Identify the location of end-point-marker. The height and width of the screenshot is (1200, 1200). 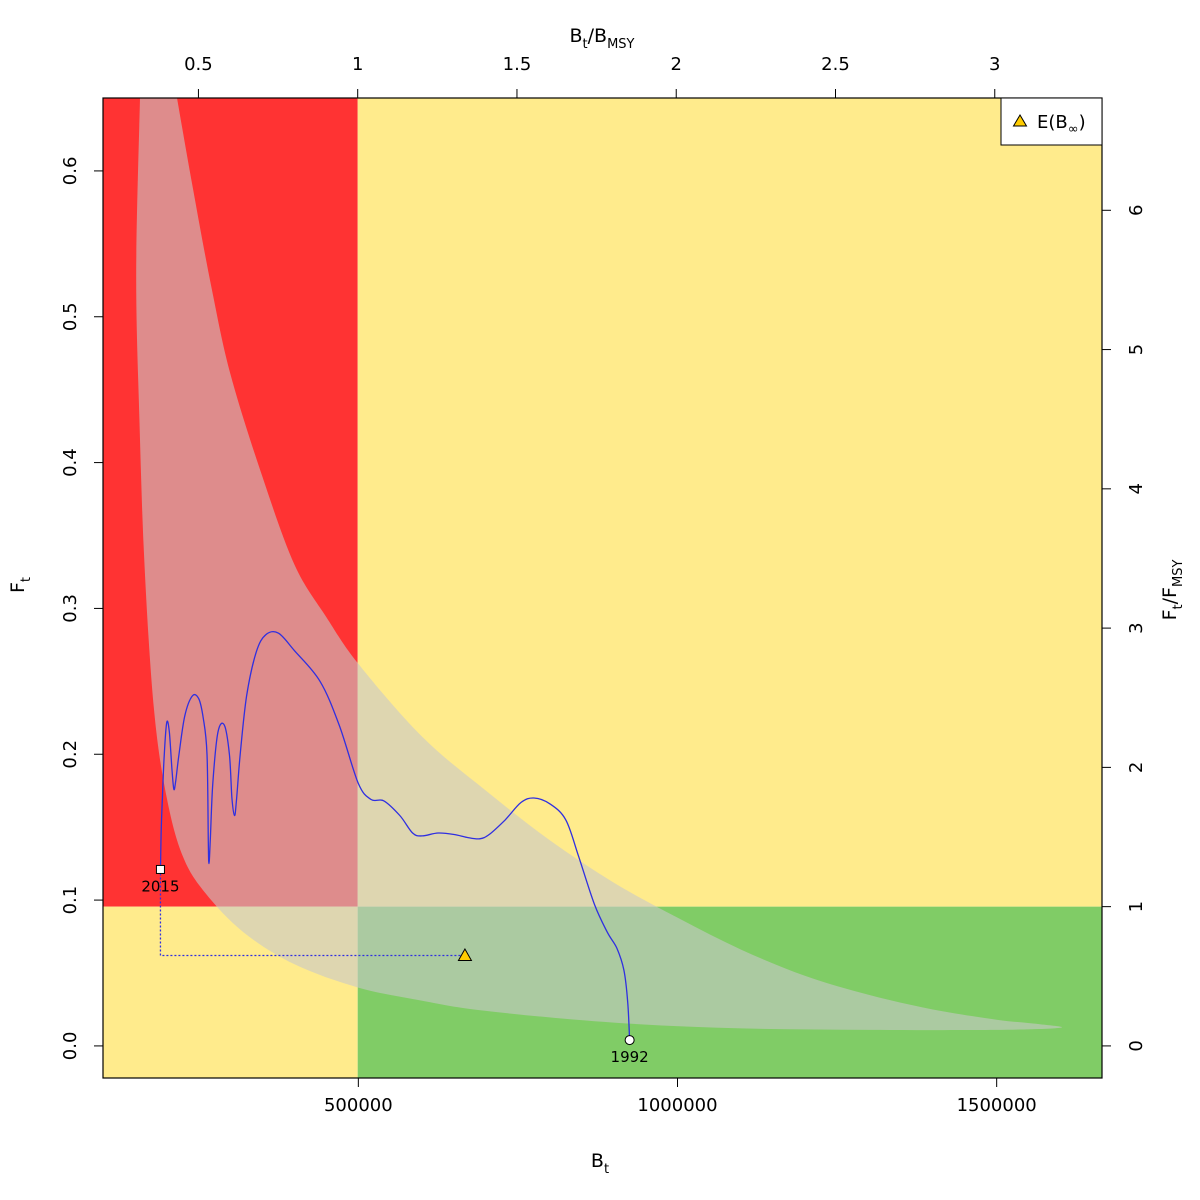
(160, 869).